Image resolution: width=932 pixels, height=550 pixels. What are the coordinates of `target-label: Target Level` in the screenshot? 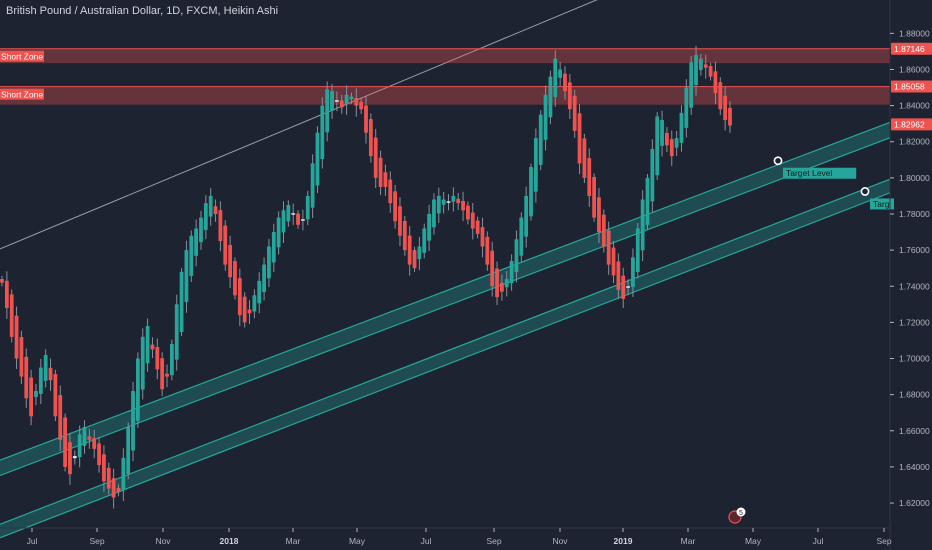 It's located at (809, 173).